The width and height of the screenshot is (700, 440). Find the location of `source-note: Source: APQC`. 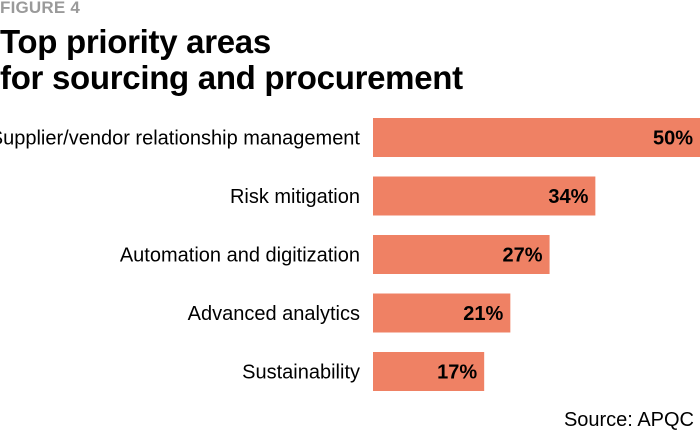

source-note: Source: APQC is located at coordinates (628, 420).